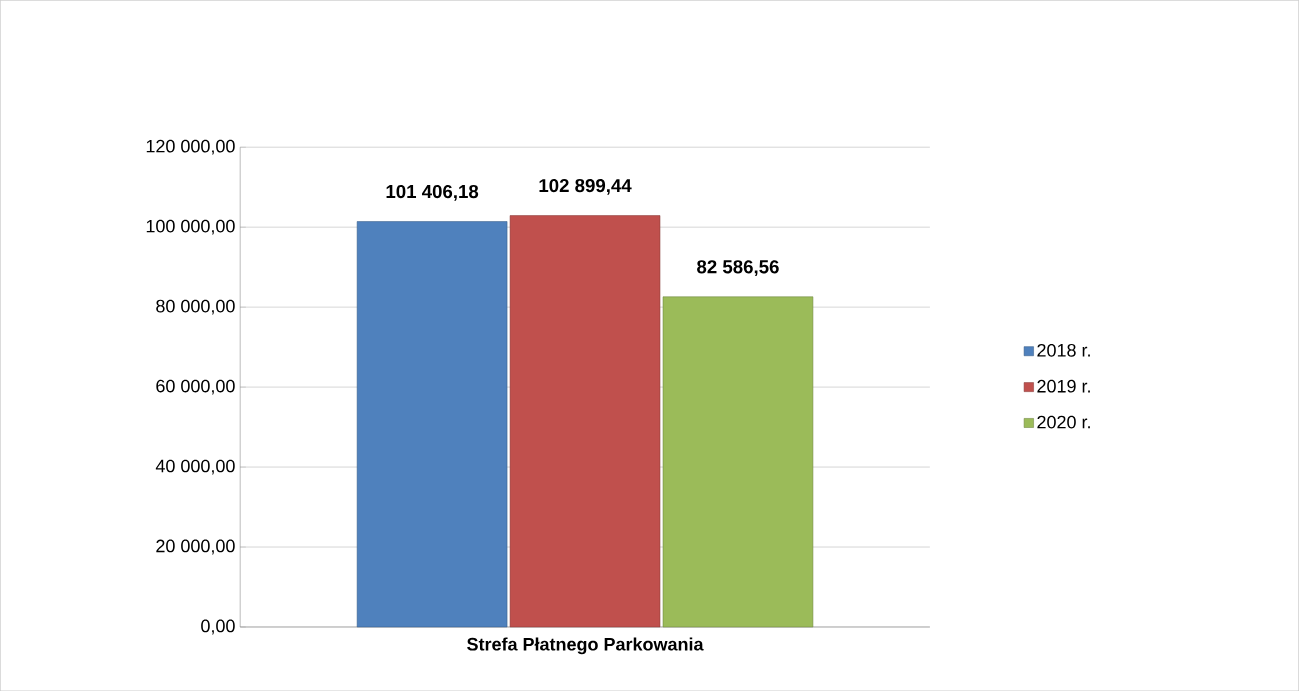 This screenshot has height=691, width=1299. Describe the element at coordinates (195, 307) in the screenshot. I see `y-tick-label: 80 000,00` at that location.